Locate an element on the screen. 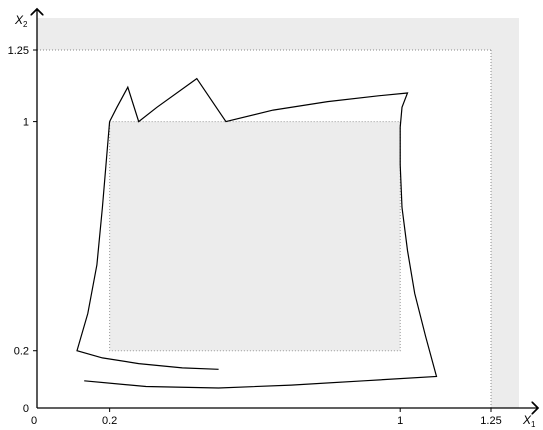 The height and width of the screenshot is (430, 543). x-axis-label: X1 is located at coordinates (529, 421).